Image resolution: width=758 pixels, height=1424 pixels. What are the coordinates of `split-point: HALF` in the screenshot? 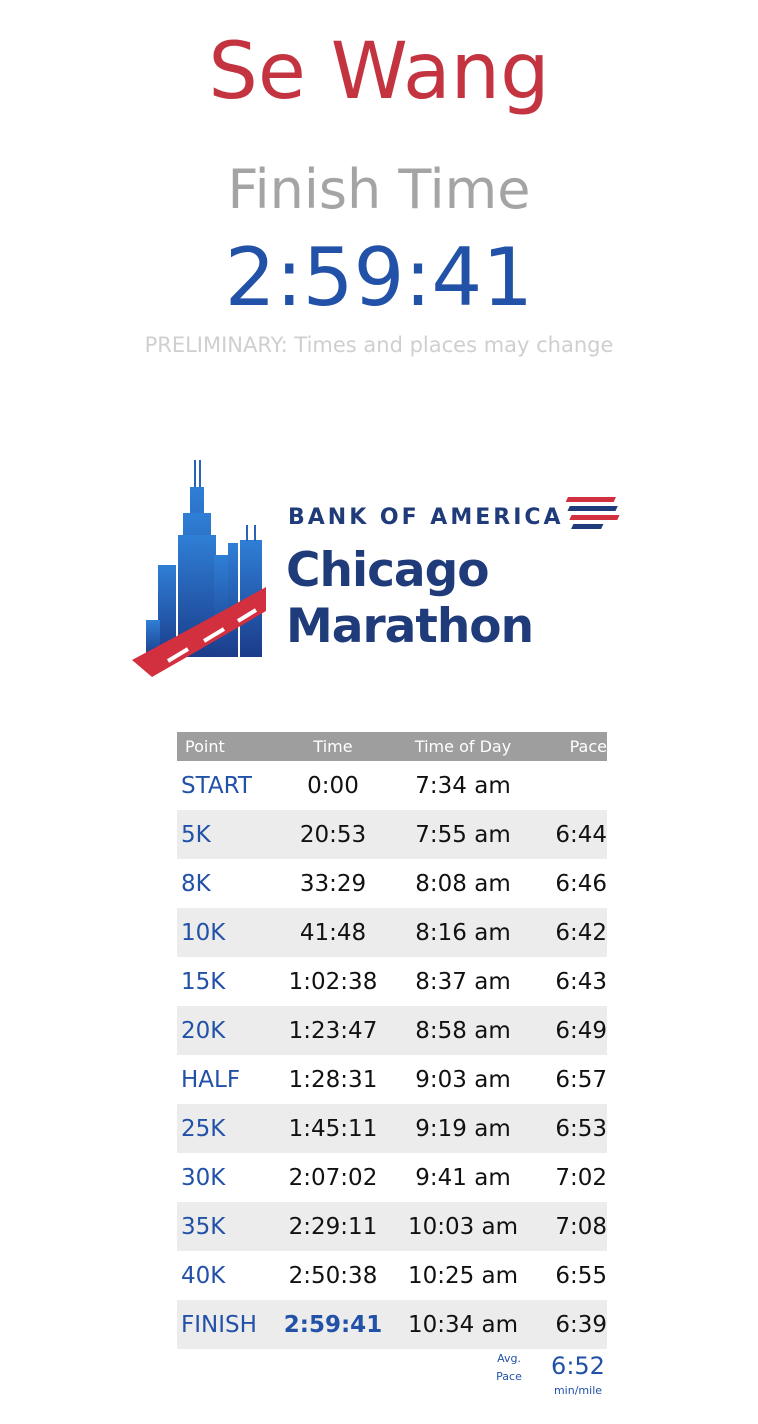 It's located at (211, 1079).